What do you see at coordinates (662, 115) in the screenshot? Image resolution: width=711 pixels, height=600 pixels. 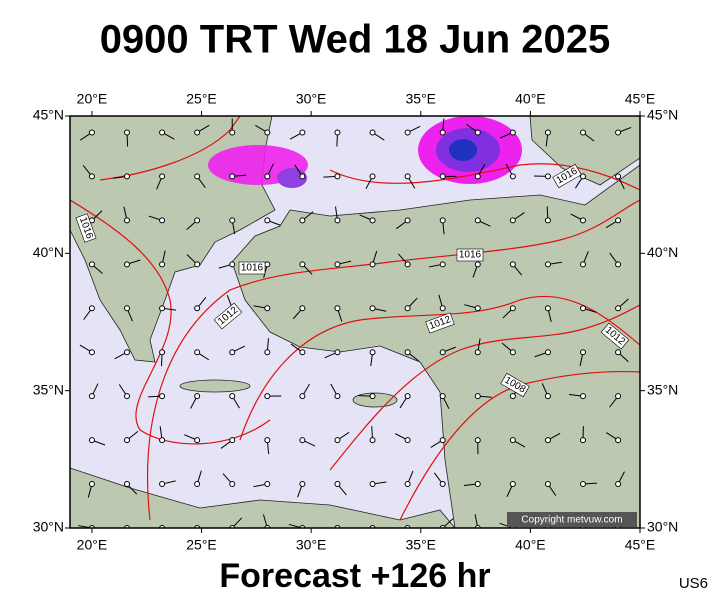 I see `lat-label-right: 45°N` at bounding box center [662, 115].